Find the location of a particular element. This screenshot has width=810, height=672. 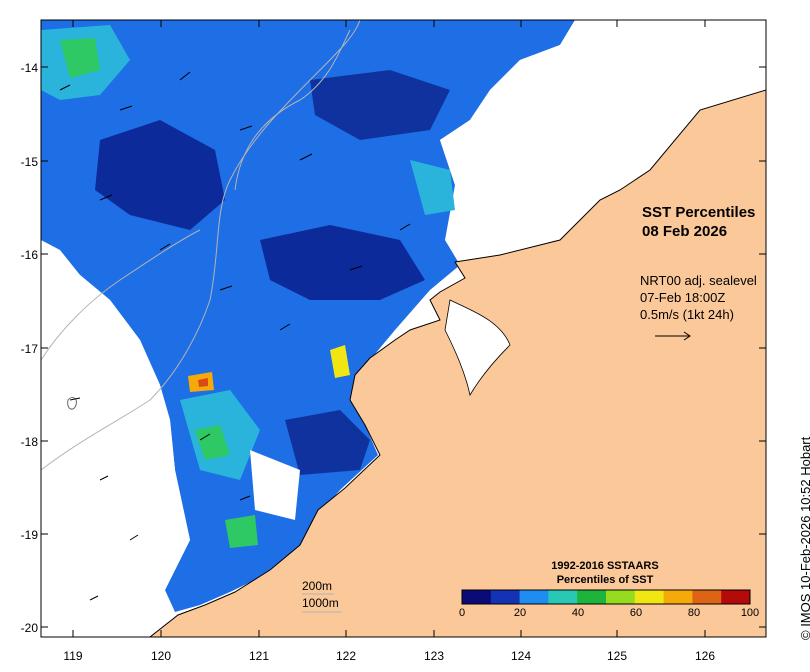

colorbar-tick-label: 100 is located at coordinates (750, 613).